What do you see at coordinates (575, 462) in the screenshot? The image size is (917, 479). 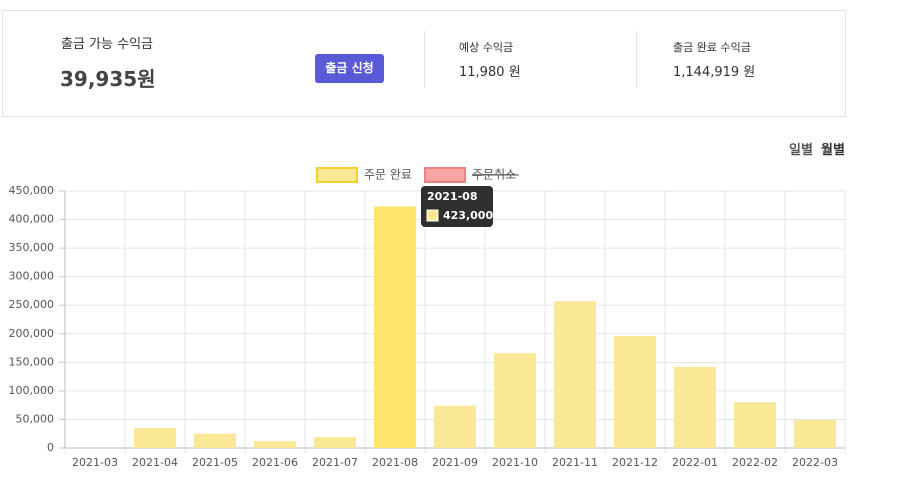 I see `x-tick-label: 2021-11` at bounding box center [575, 462].